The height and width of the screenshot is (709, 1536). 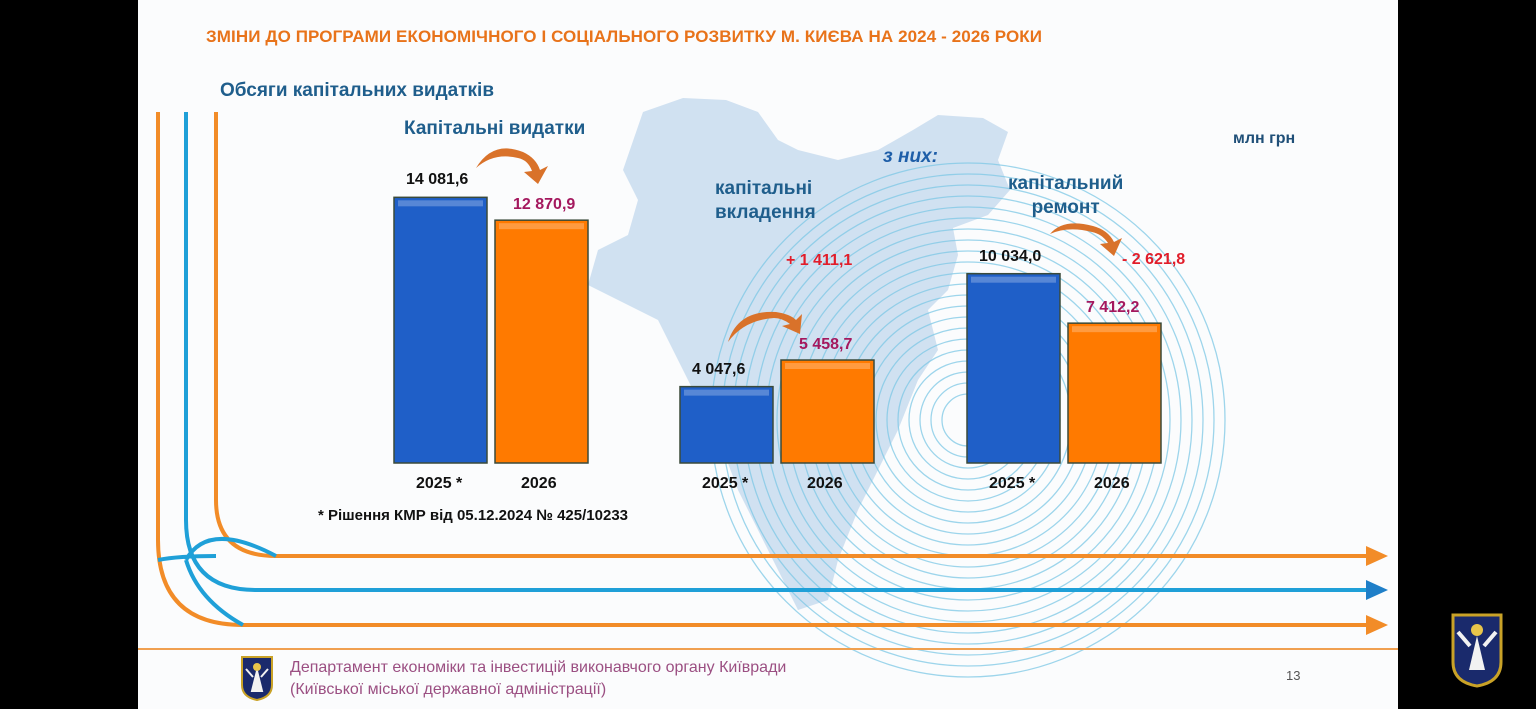 I want to click on of-which-label: з них:, so click(x=910, y=156).